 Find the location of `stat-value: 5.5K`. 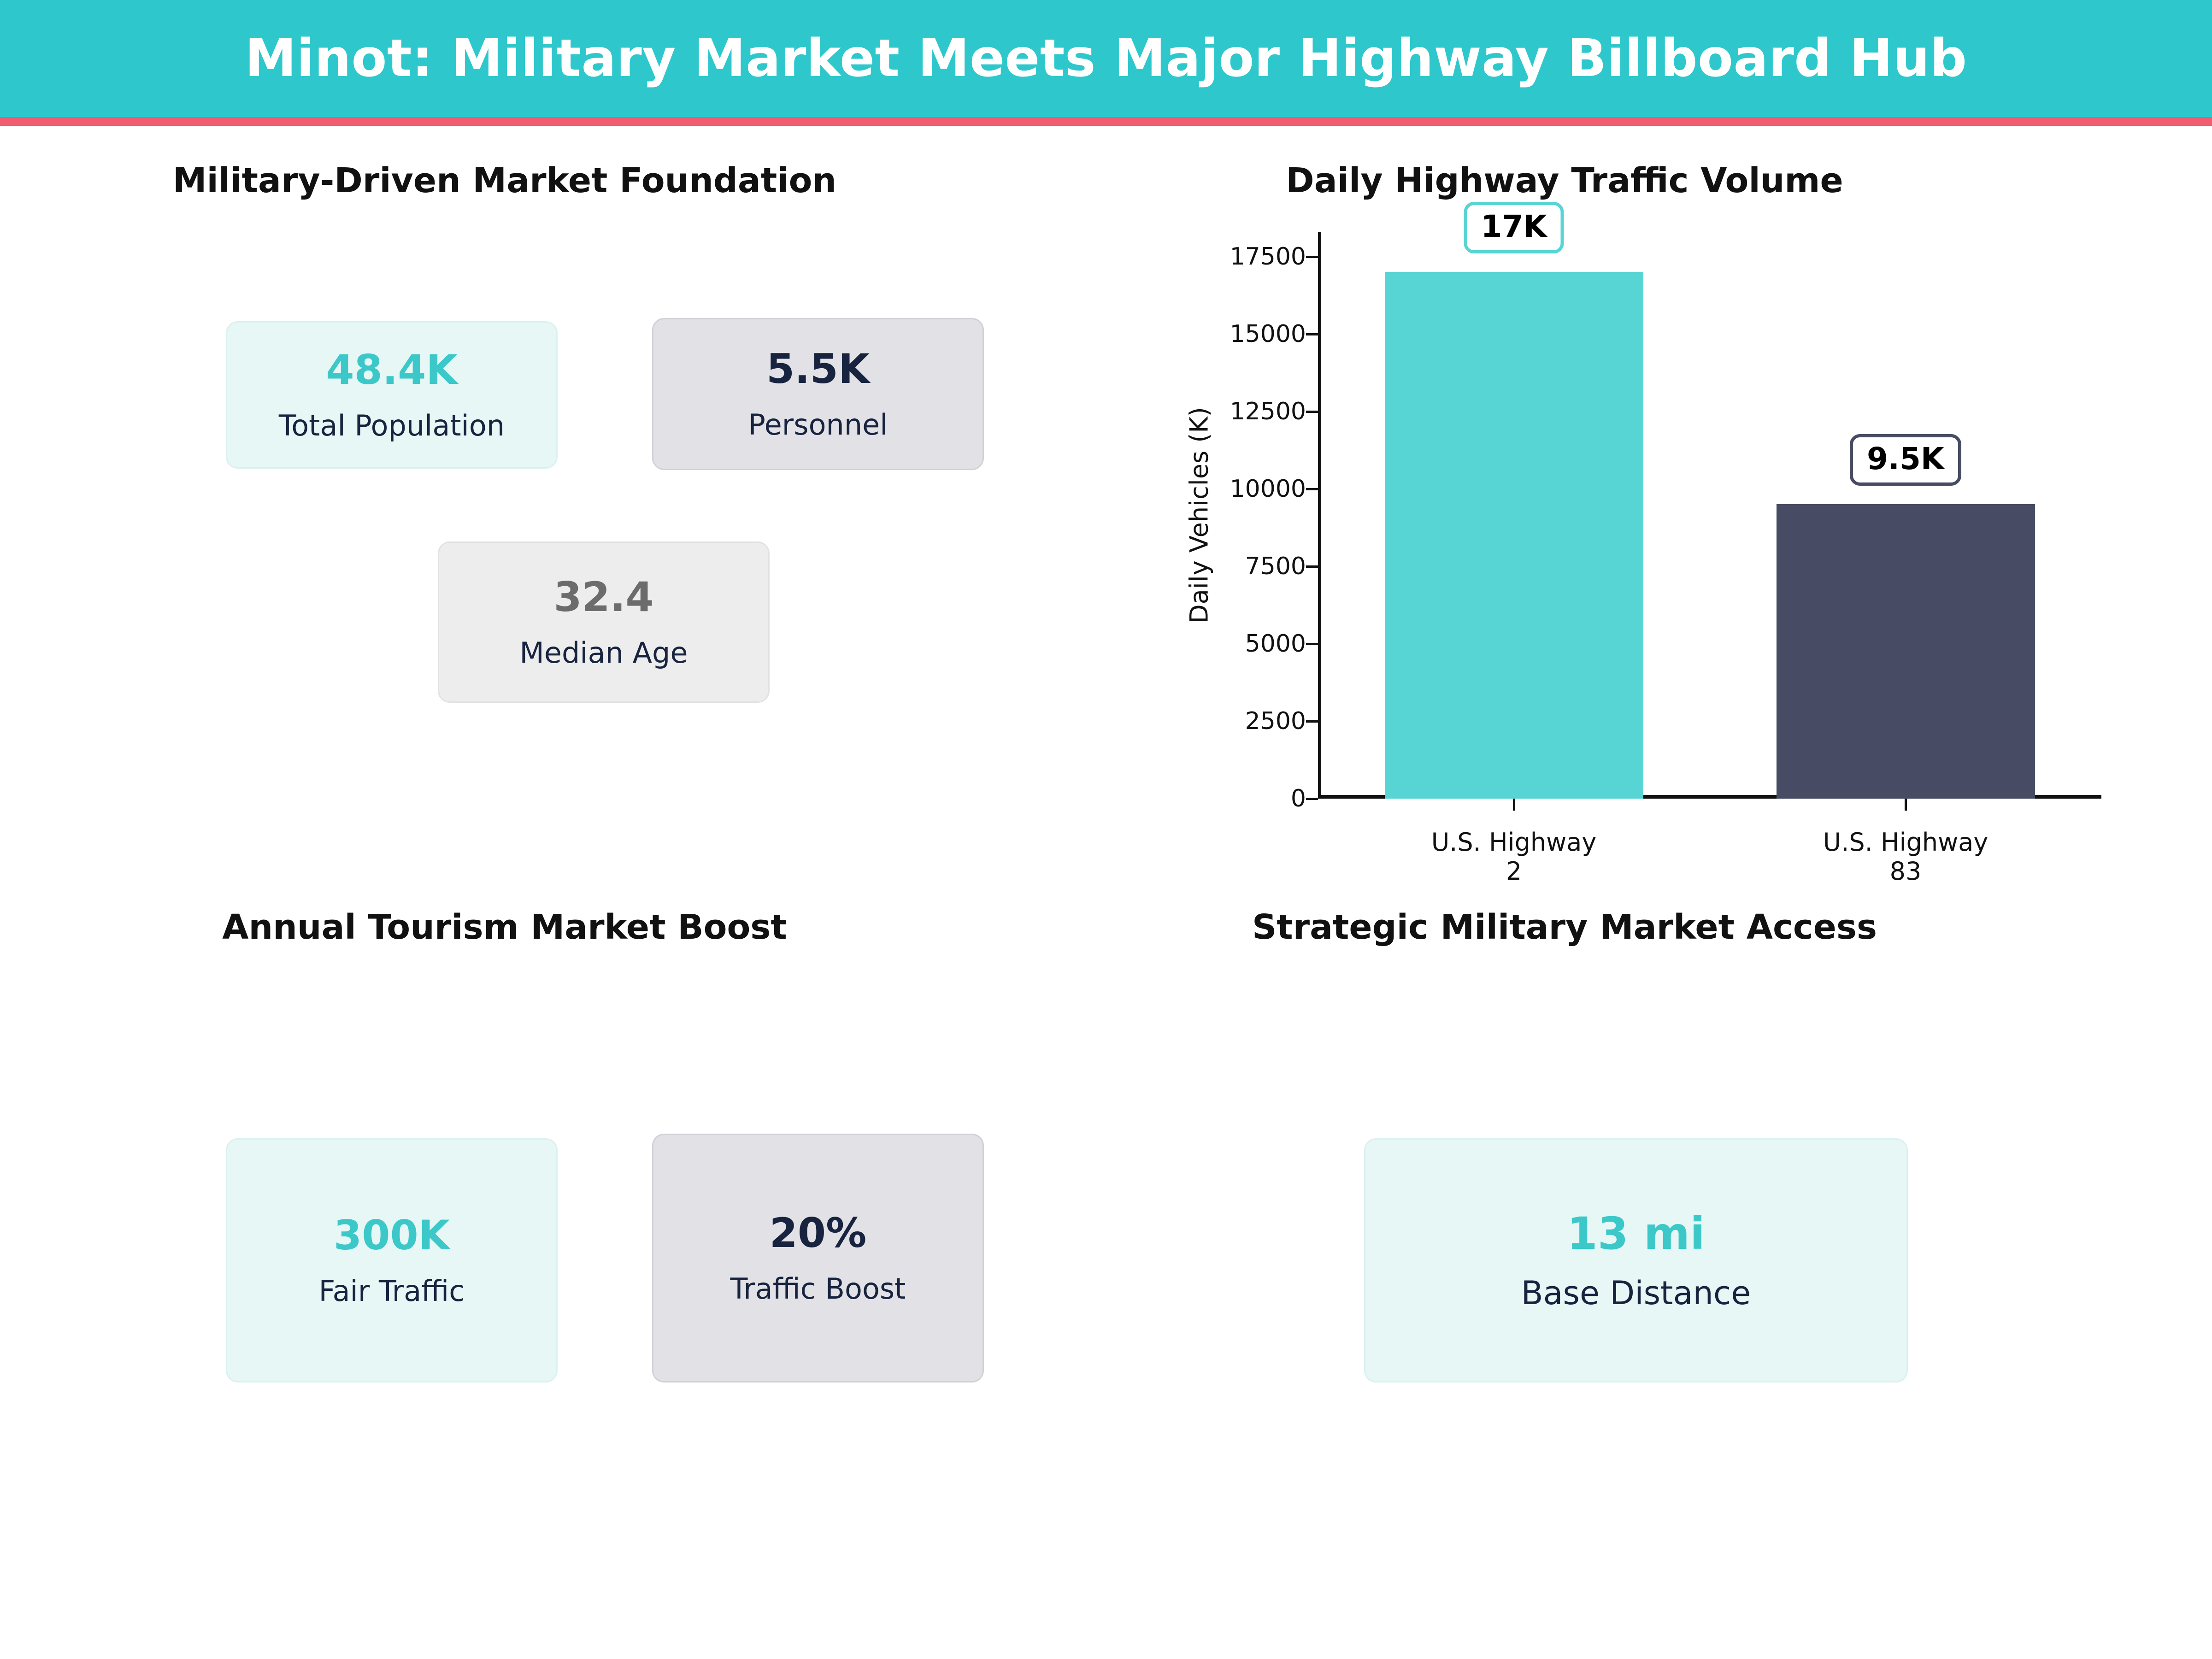

stat-value: 5.5K is located at coordinates (818, 369).